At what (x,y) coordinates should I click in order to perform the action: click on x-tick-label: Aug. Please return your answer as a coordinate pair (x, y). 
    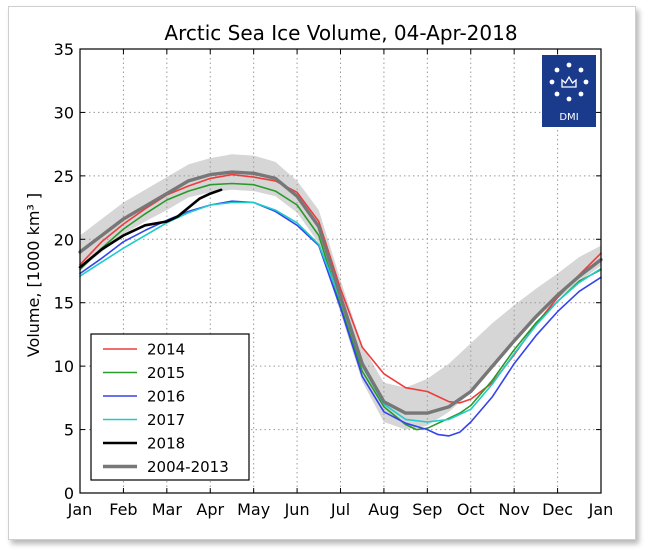
    Looking at the image, I should click on (383, 509).